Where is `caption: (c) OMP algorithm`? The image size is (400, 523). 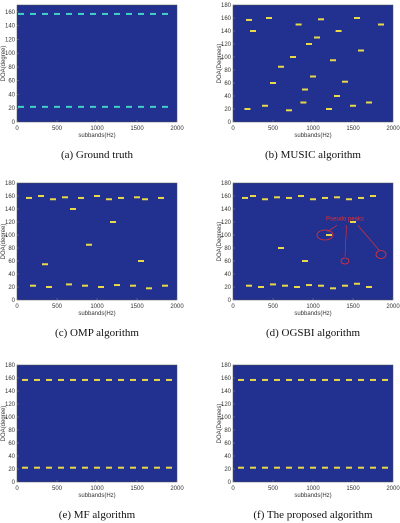
caption: (c) OMP algorithm is located at coordinates (97, 333).